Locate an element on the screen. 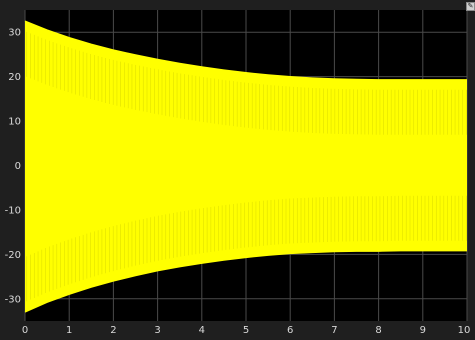 This screenshot has width=475, height=340. y-tick-label-4: 10 is located at coordinates (14, 122).